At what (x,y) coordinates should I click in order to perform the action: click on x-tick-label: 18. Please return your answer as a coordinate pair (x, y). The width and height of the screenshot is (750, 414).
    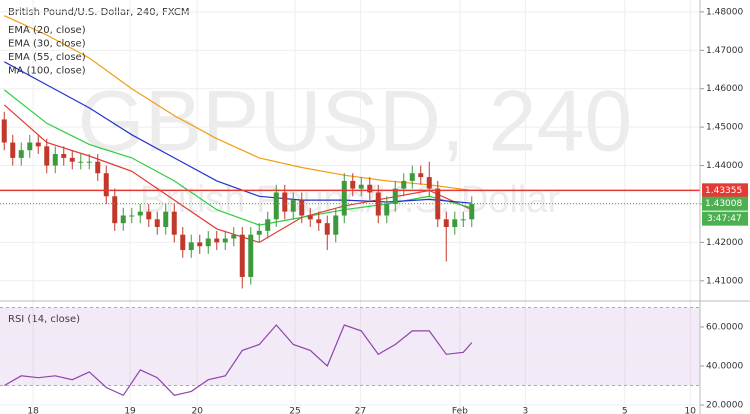
    Looking at the image, I should click on (33, 410).